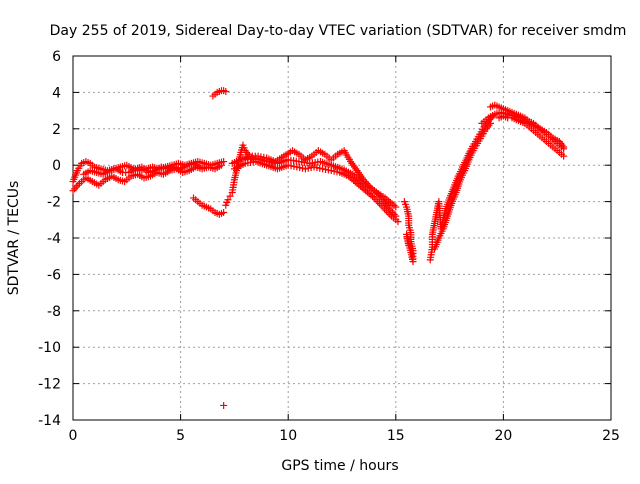  Describe the element at coordinates (396, 436) in the screenshot. I see `x-tick-label: 15` at that location.